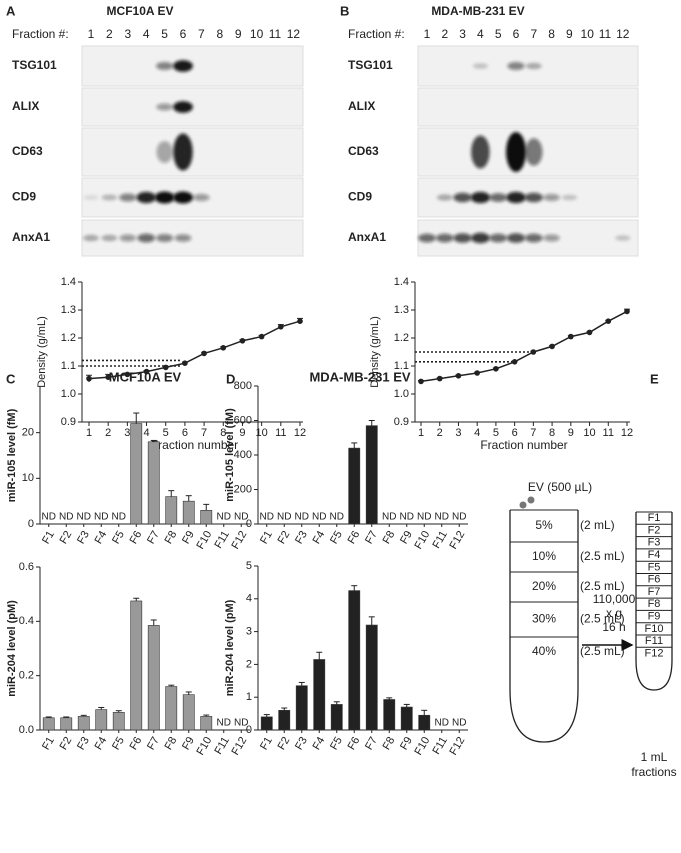 The height and width of the screenshot is (853, 681). I want to click on spin-condition: x g, so click(614, 613).